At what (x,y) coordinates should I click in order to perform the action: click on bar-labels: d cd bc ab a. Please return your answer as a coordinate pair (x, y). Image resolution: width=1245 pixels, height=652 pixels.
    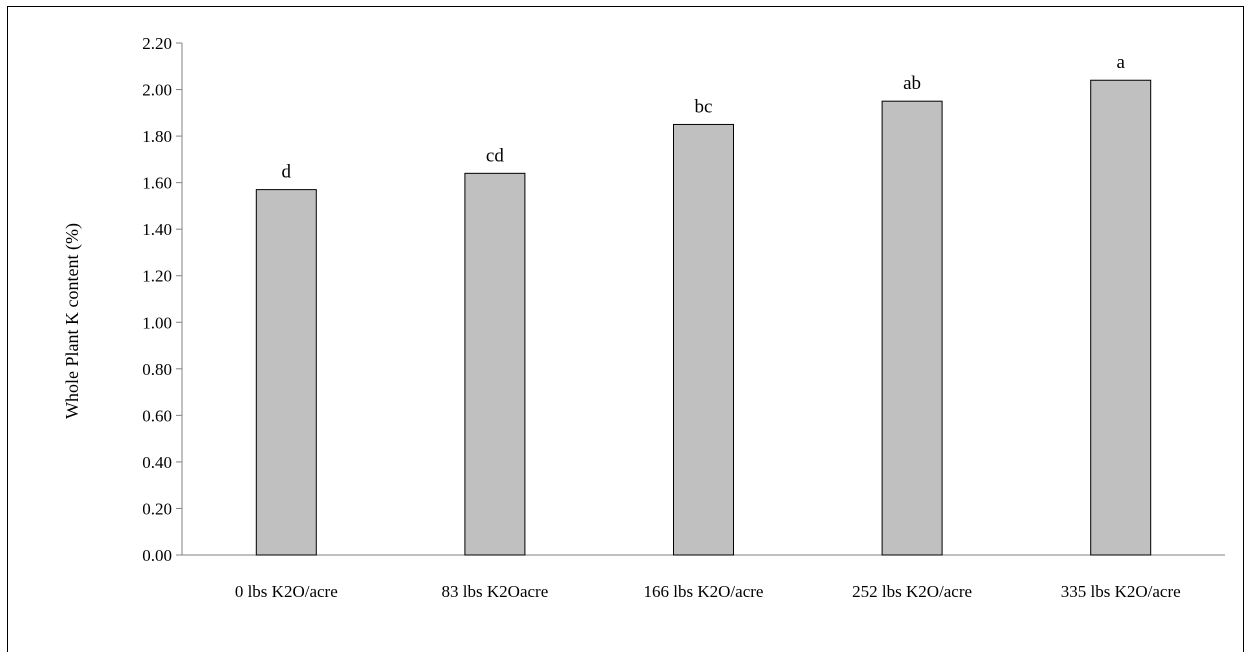
    Looking at the image, I should click on (704, 117).